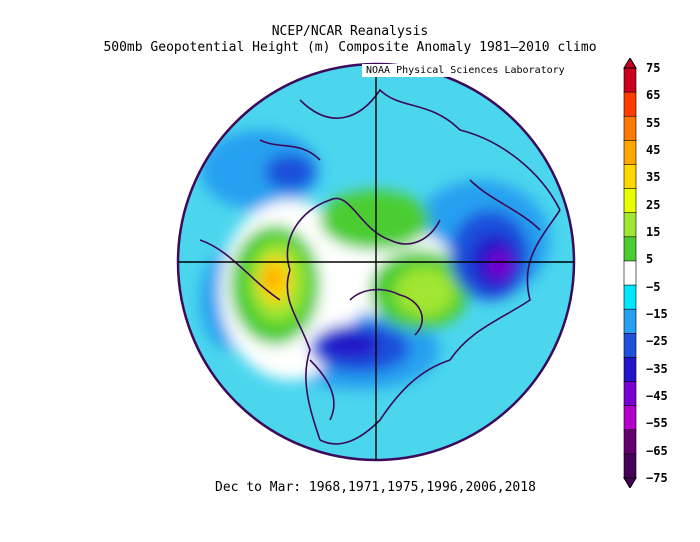 This screenshot has height=542, width=700. I want to click on colorbar-label: 5, so click(650, 259).